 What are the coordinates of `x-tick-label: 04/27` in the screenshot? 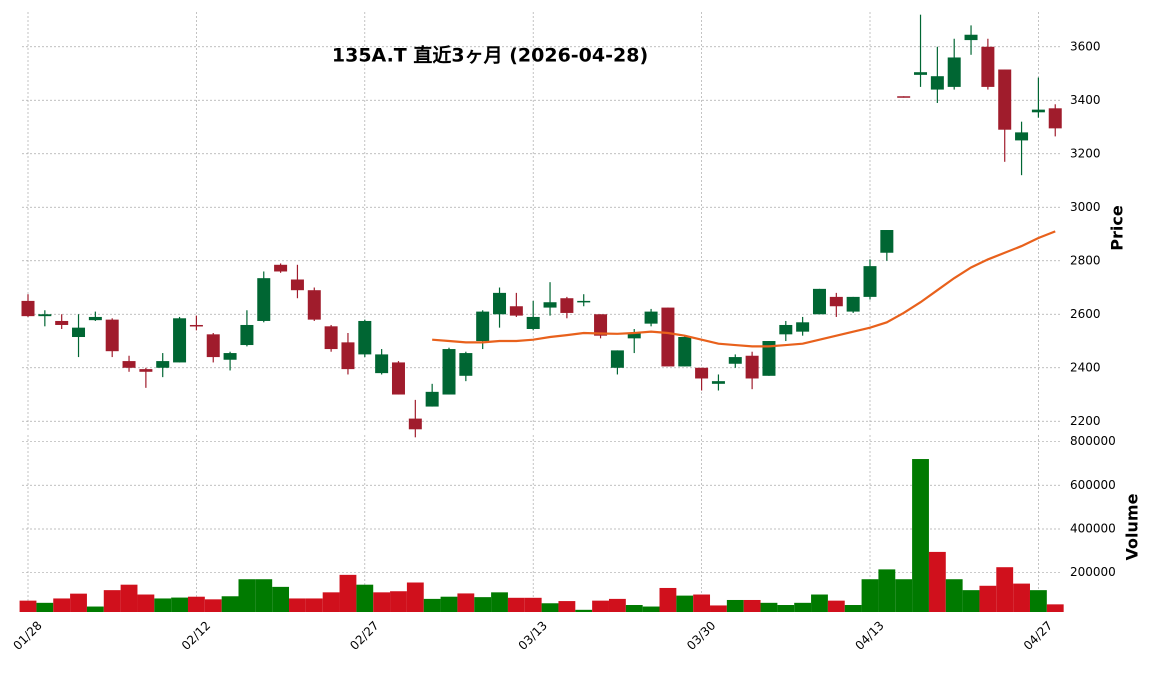 It's located at (1038, 635).